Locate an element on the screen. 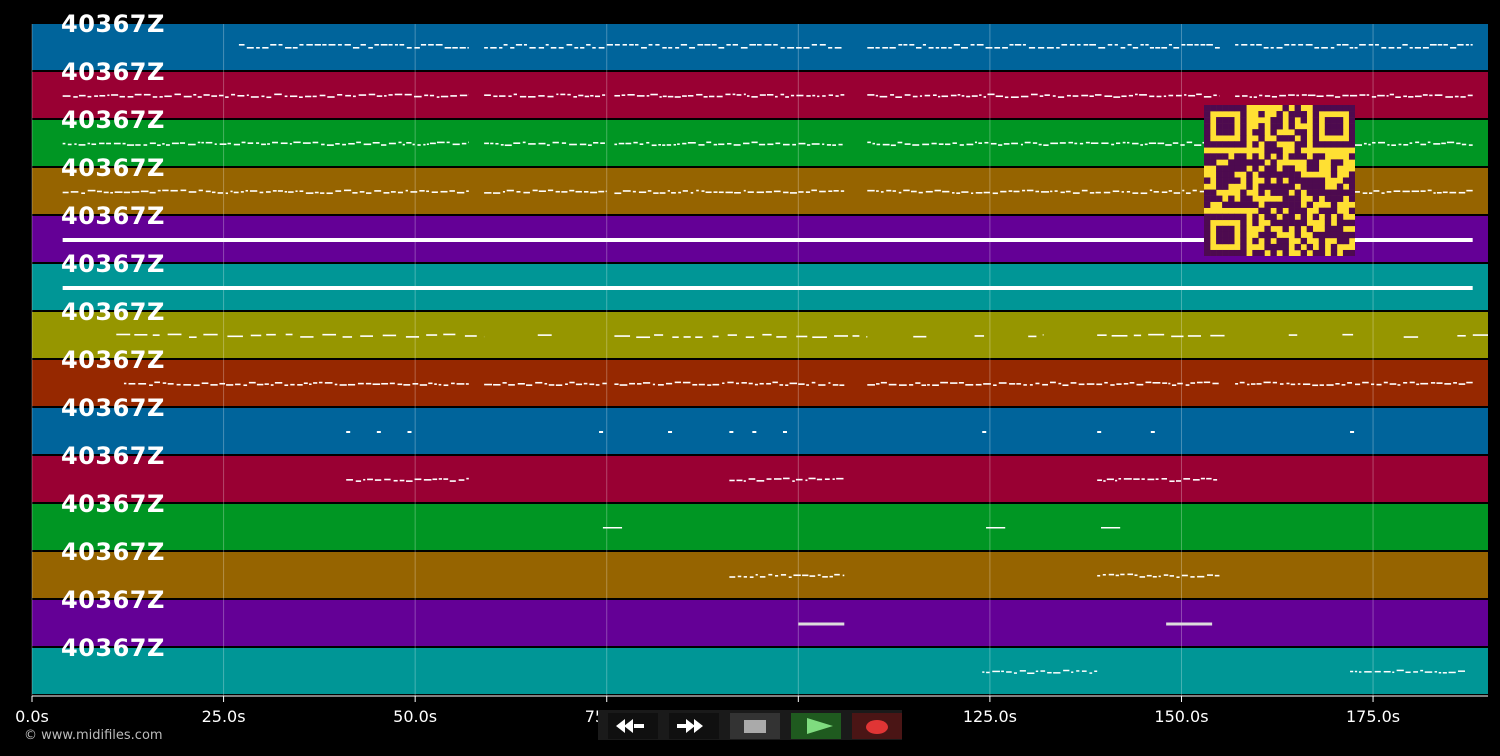 Image resolution: width=1500 pixels, height=756 pixels. stop-button is located at coordinates (755, 726).